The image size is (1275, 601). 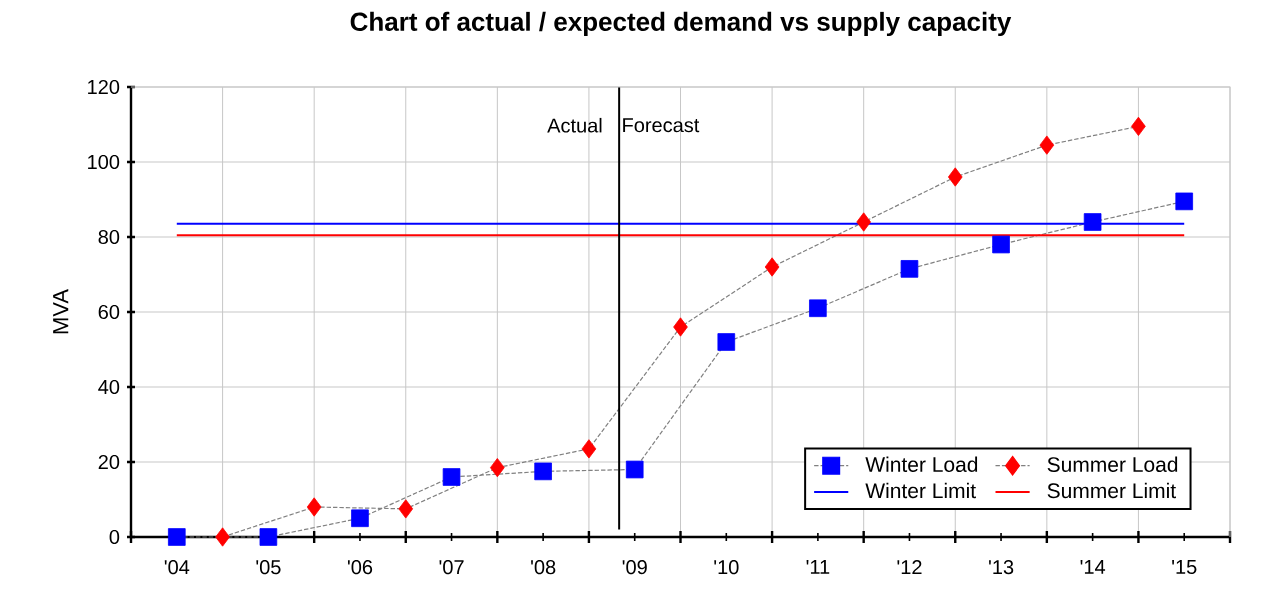 What do you see at coordinates (681, 24) in the screenshot?
I see `chart-title: Chart of actual / expected demand vs supply capacity` at bounding box center [681, 24].